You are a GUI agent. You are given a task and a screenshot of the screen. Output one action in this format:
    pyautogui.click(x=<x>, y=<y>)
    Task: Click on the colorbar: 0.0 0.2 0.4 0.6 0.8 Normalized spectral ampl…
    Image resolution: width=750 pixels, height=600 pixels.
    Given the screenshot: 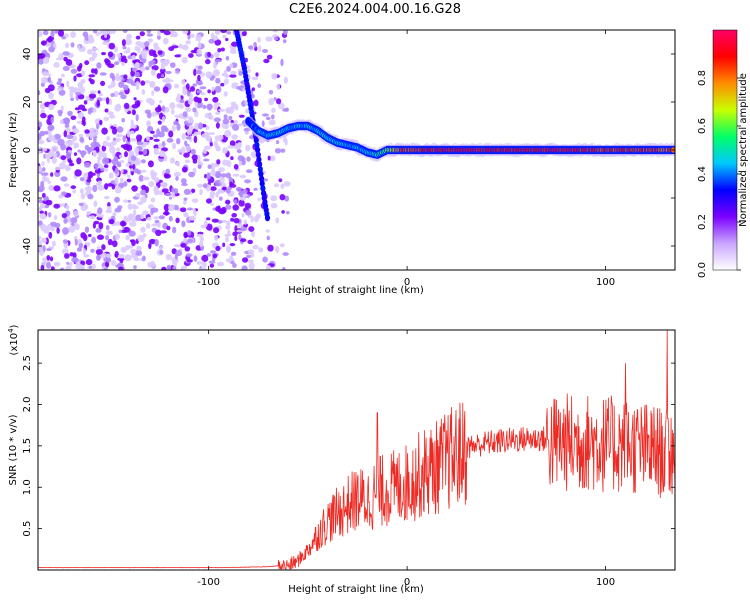 What is the action you would take?
    pyautogui.click(x=723, y=153)
    